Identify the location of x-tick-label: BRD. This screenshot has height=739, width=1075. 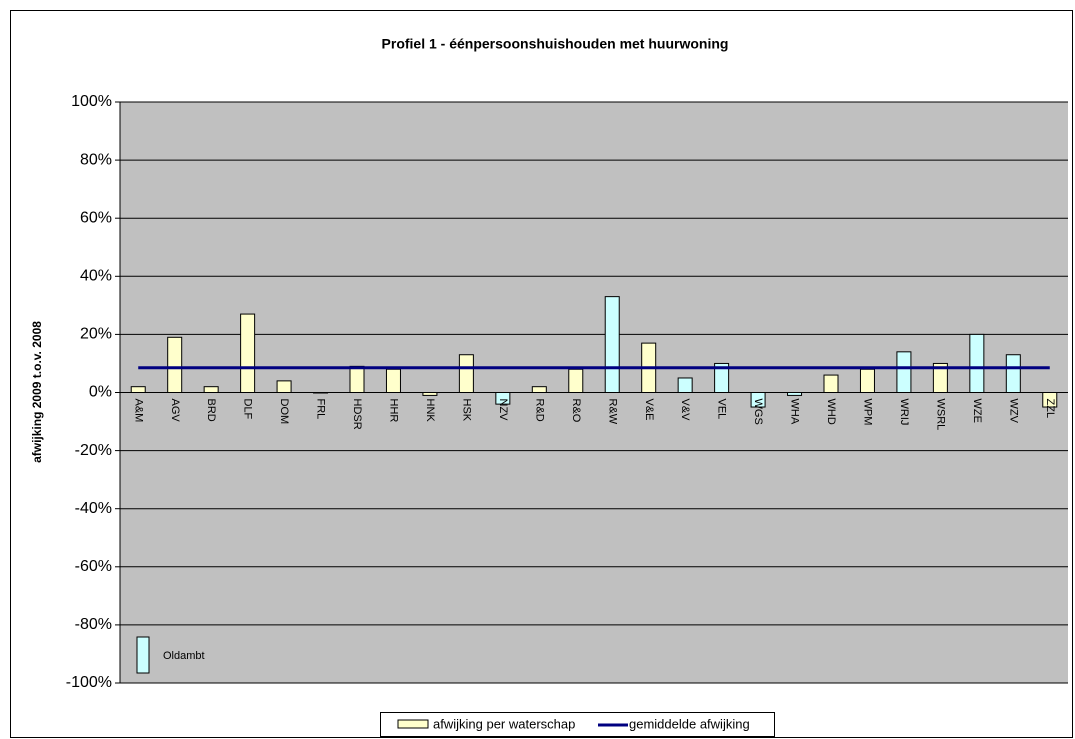
(211, 410).